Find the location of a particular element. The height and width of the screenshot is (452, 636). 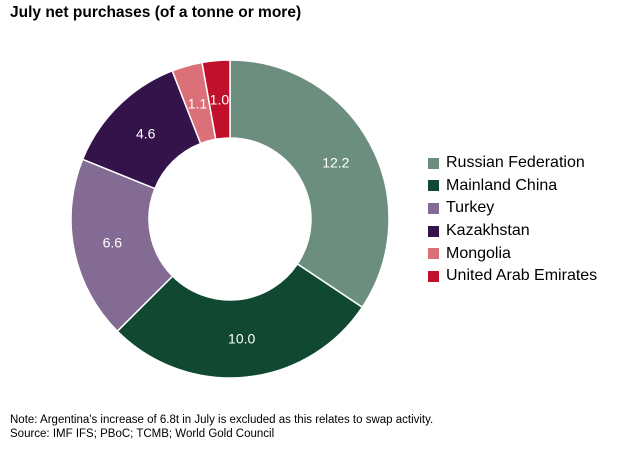

legend-label: Mongolia is located at coordinates (478, 253).